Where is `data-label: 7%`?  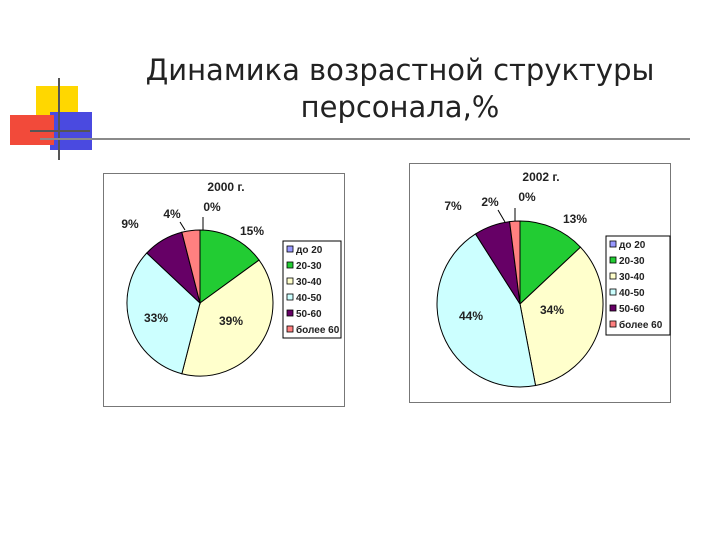
data-label: 7% is located at coordinates (453, 206).